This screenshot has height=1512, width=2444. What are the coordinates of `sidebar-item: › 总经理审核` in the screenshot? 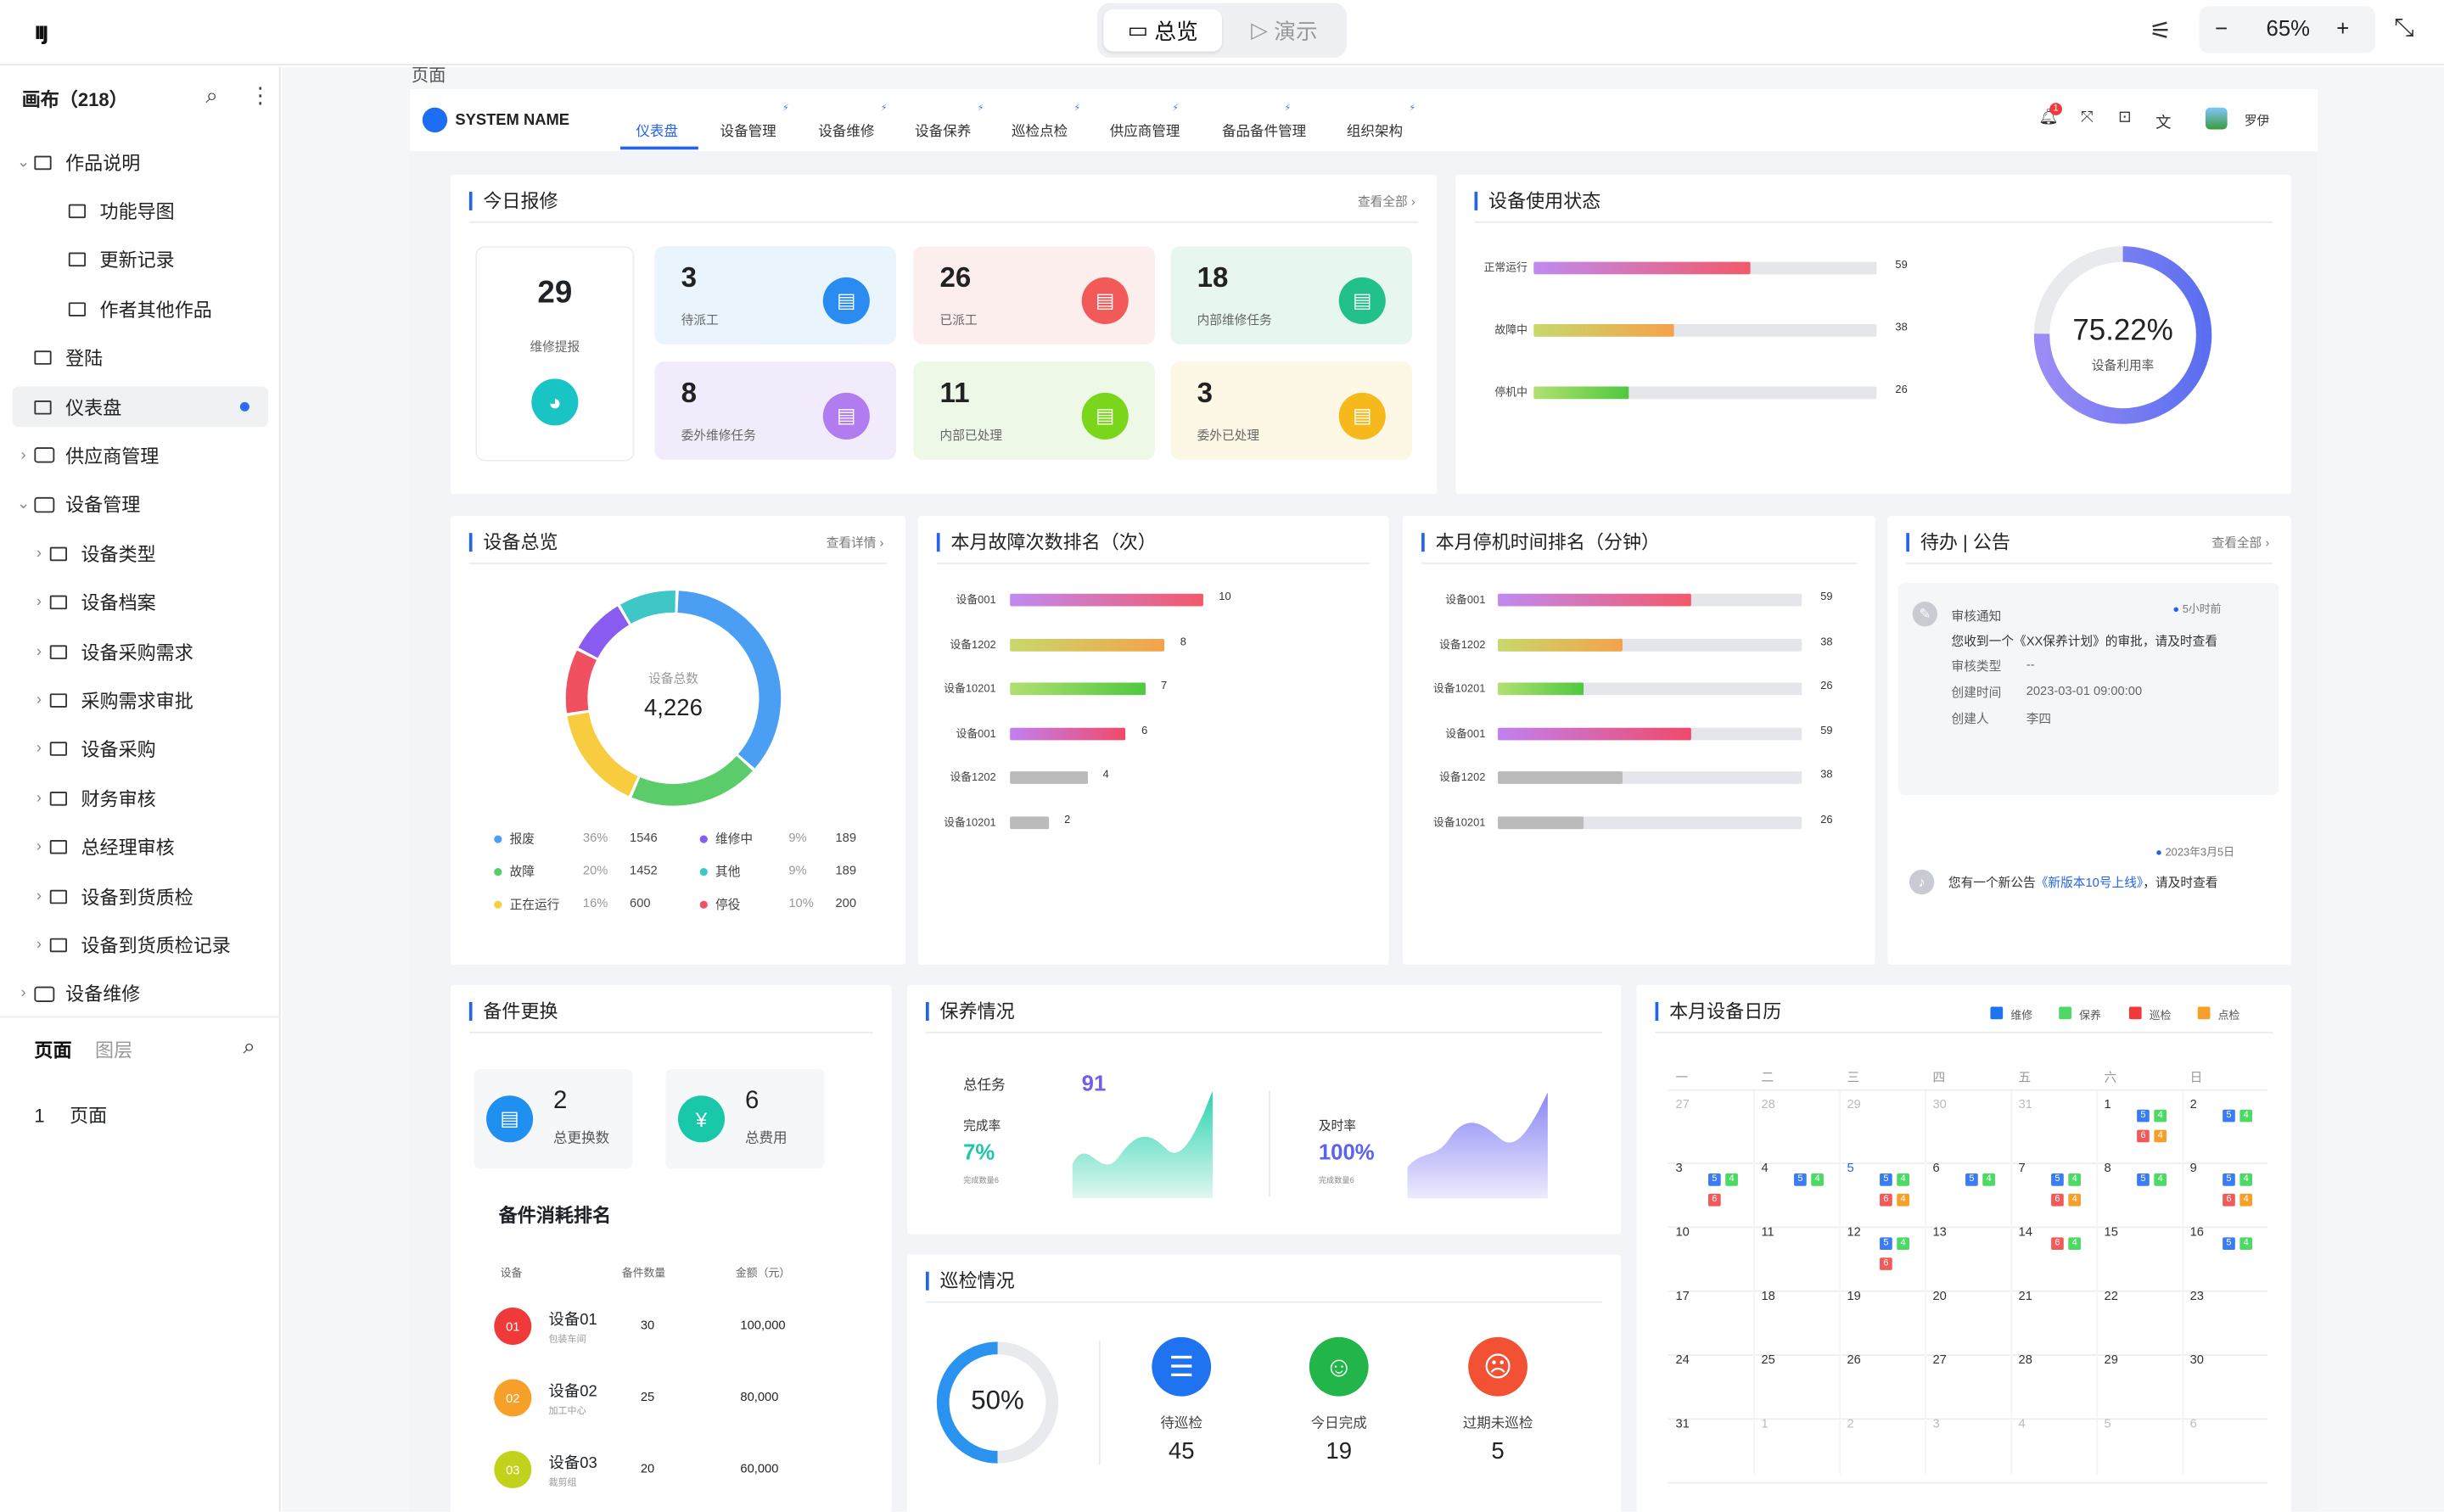 It's located at (148, 848).